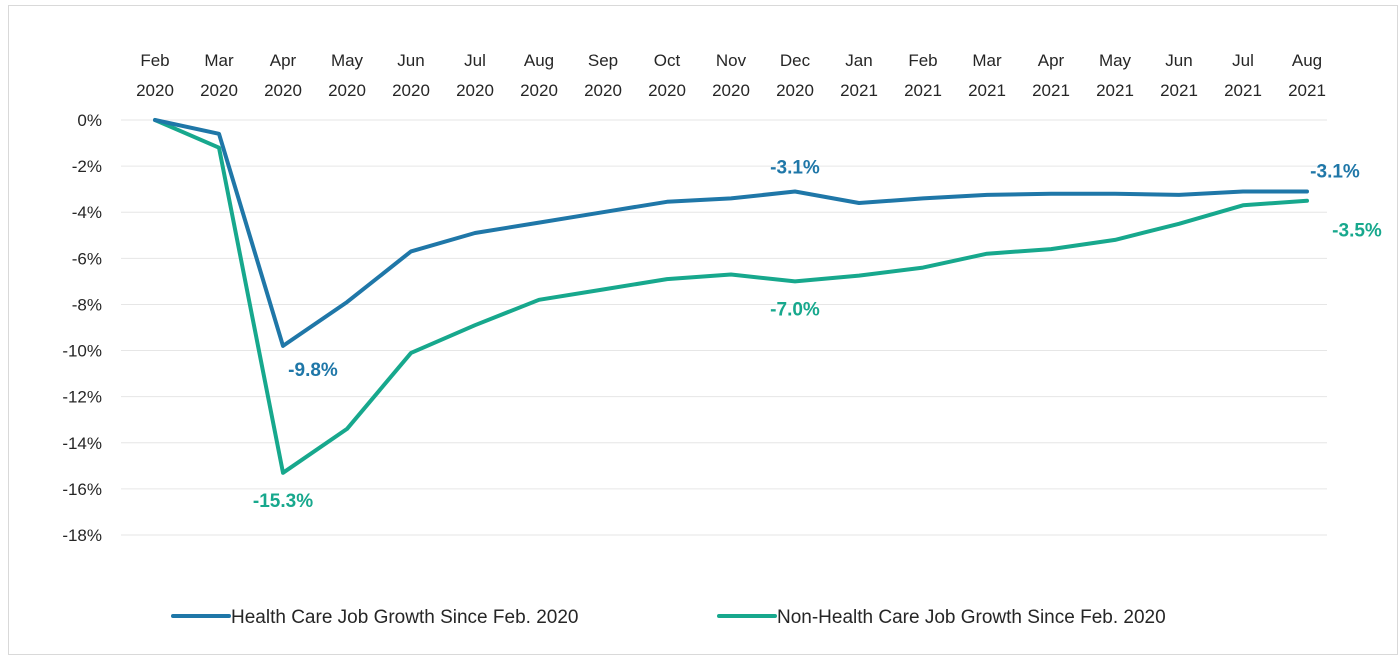 This screenshot has height=658, width=1400. I want to click on y-tick-label: 0%, so click(89, 120).